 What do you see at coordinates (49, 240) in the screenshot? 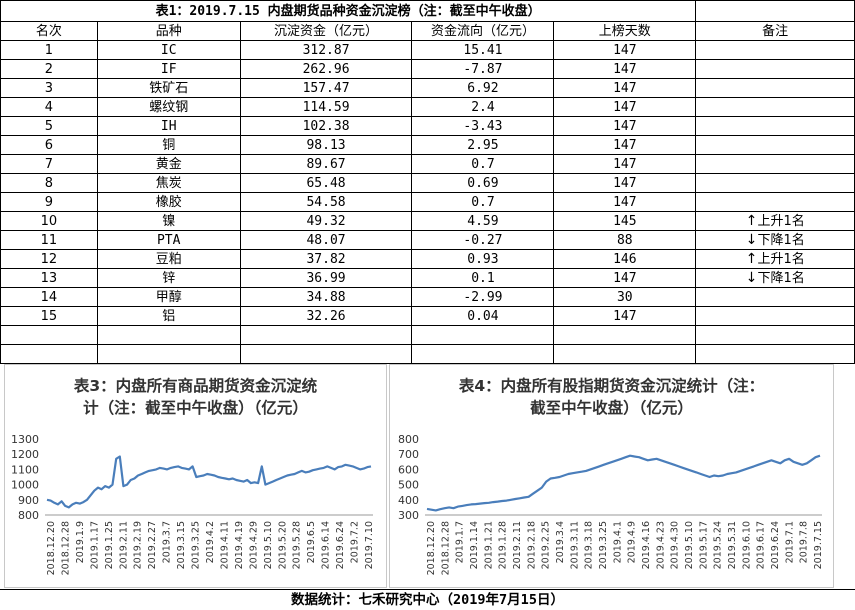
I see `rank-cell: 11` at bounding box center [49, 240].